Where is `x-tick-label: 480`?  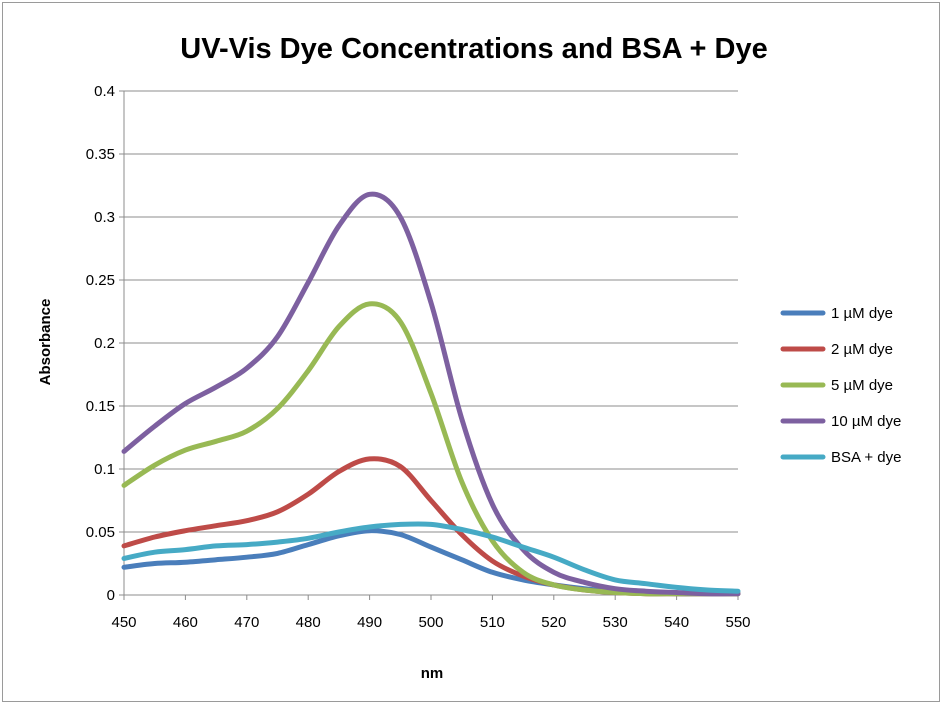
x-tick-label: 480 is located at coordinates (308, 622).